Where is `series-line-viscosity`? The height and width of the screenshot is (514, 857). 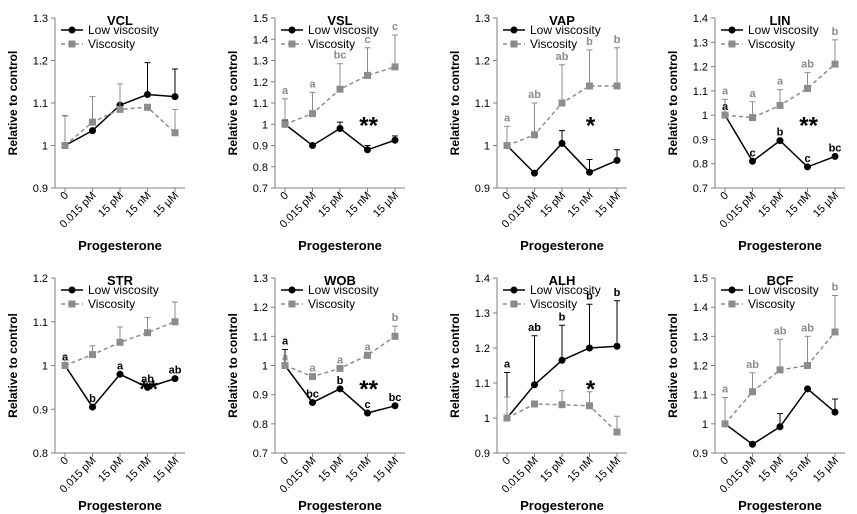
series-line-viscosity is located at coordinates (120, 126).